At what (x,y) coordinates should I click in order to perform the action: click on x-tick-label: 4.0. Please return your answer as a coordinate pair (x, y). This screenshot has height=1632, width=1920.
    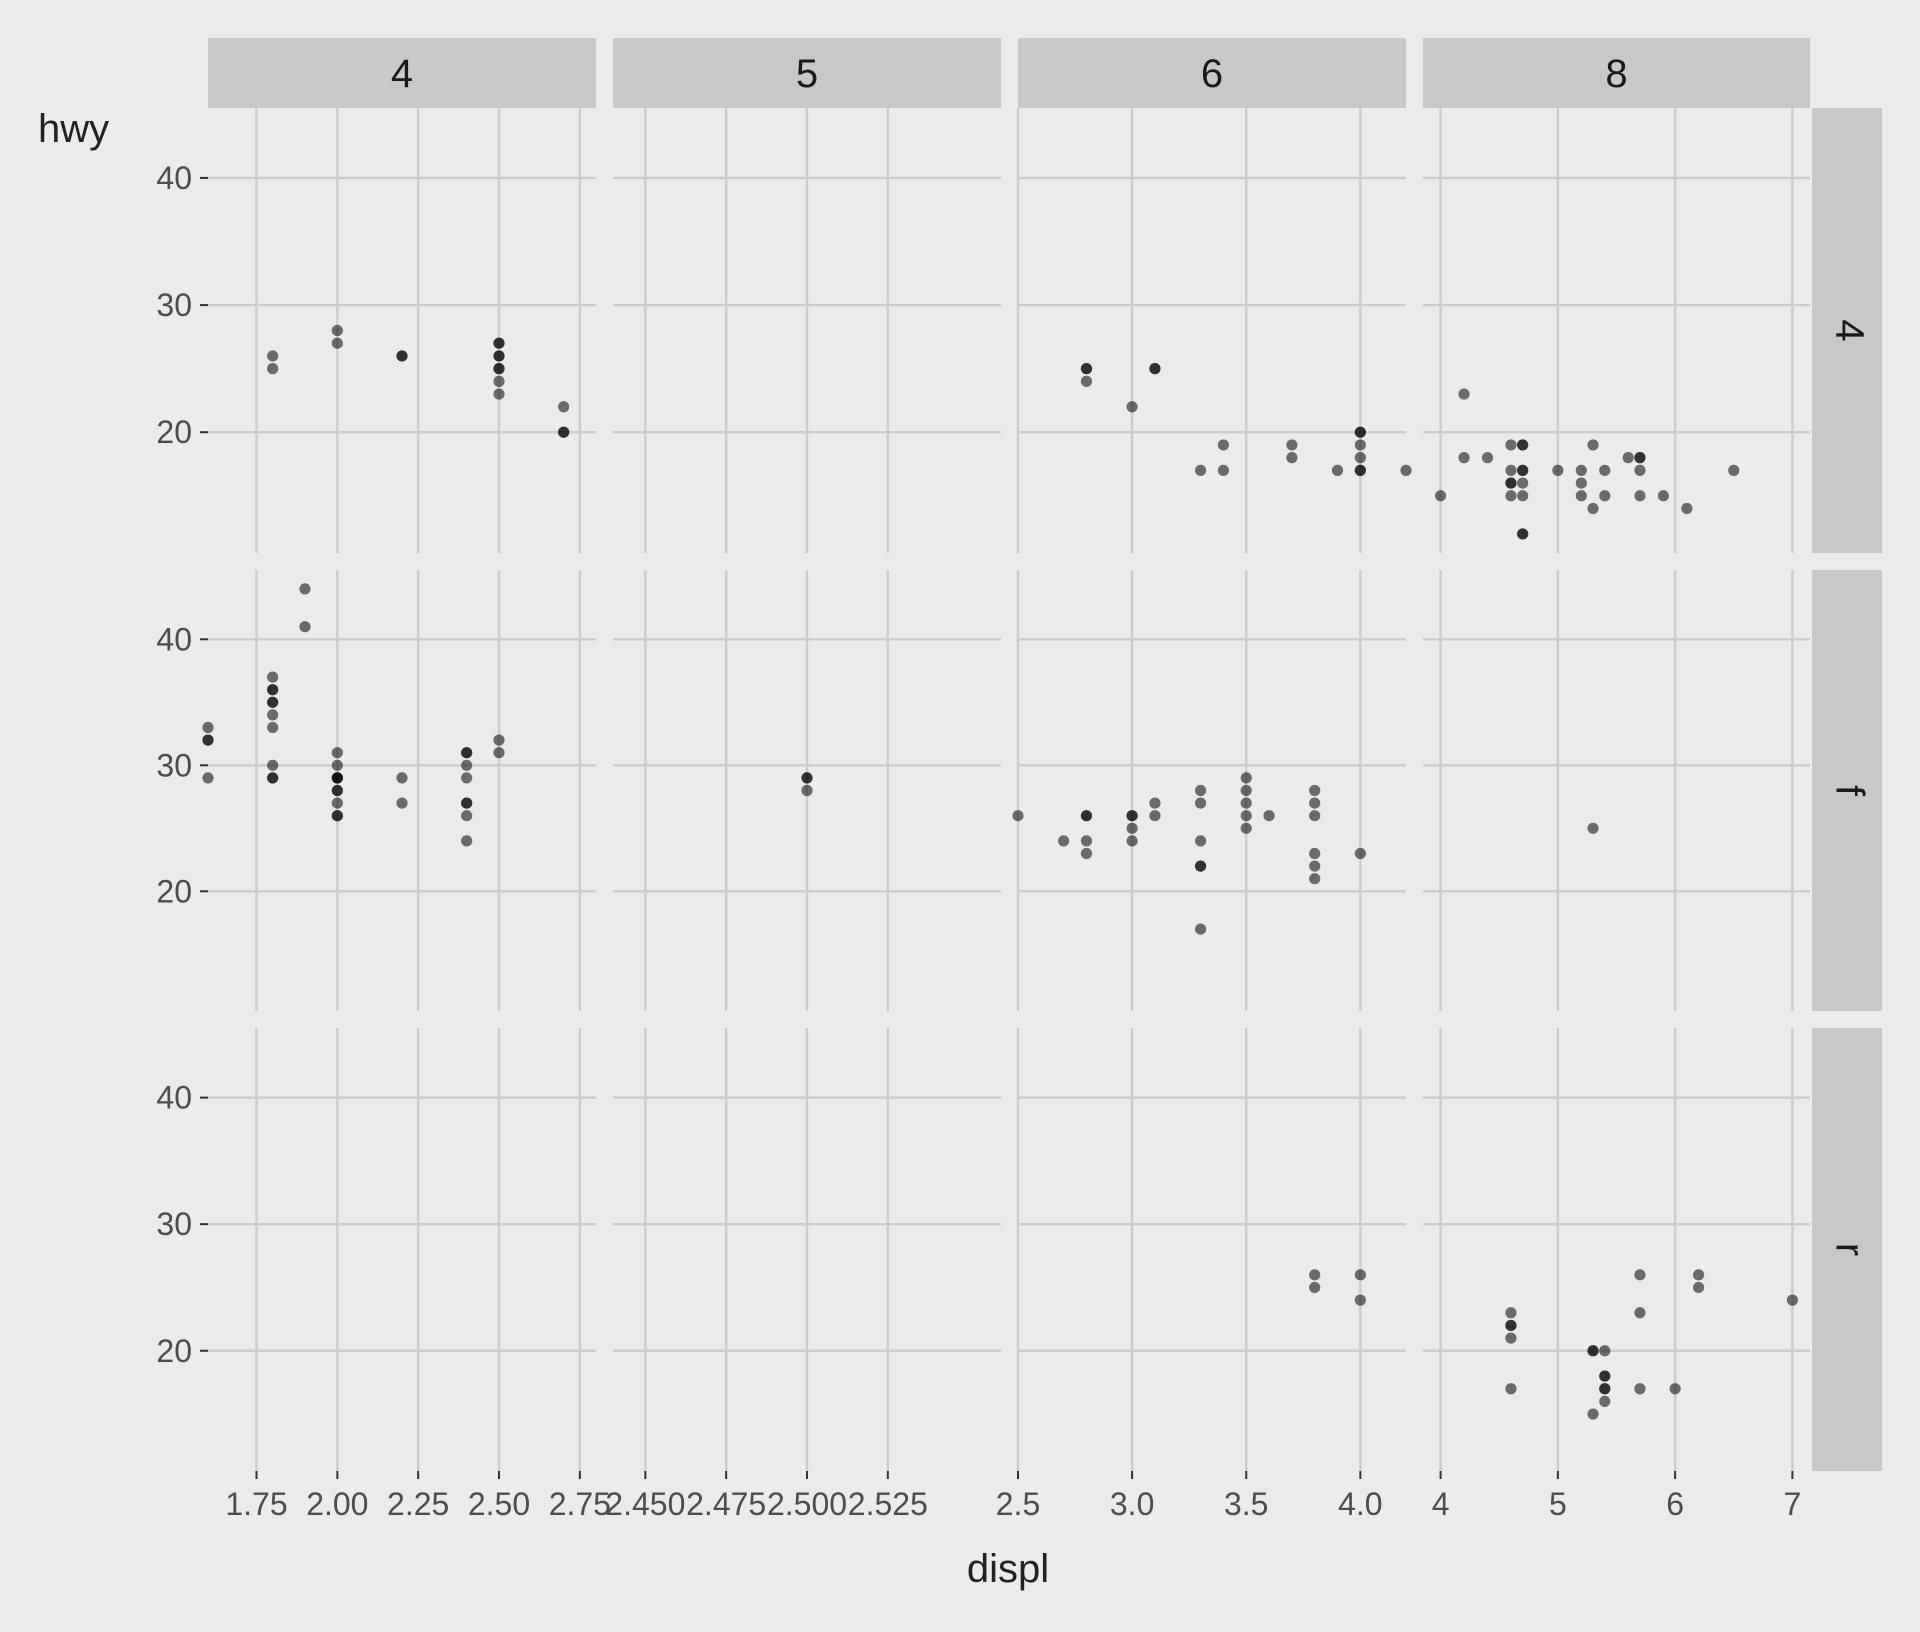
    Looking at the image, I should click on (1360, 1504).